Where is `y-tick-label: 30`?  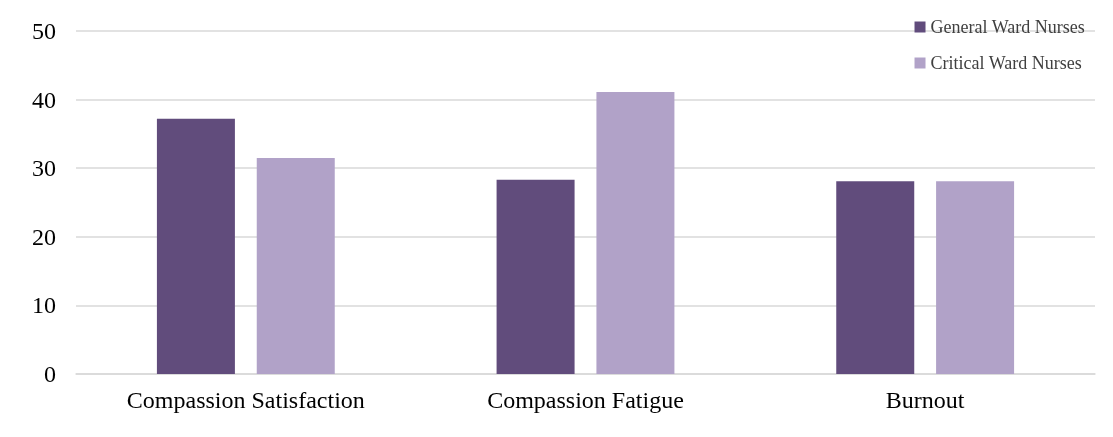 y-tick-label: 30 is located at coordinates (44, 168).